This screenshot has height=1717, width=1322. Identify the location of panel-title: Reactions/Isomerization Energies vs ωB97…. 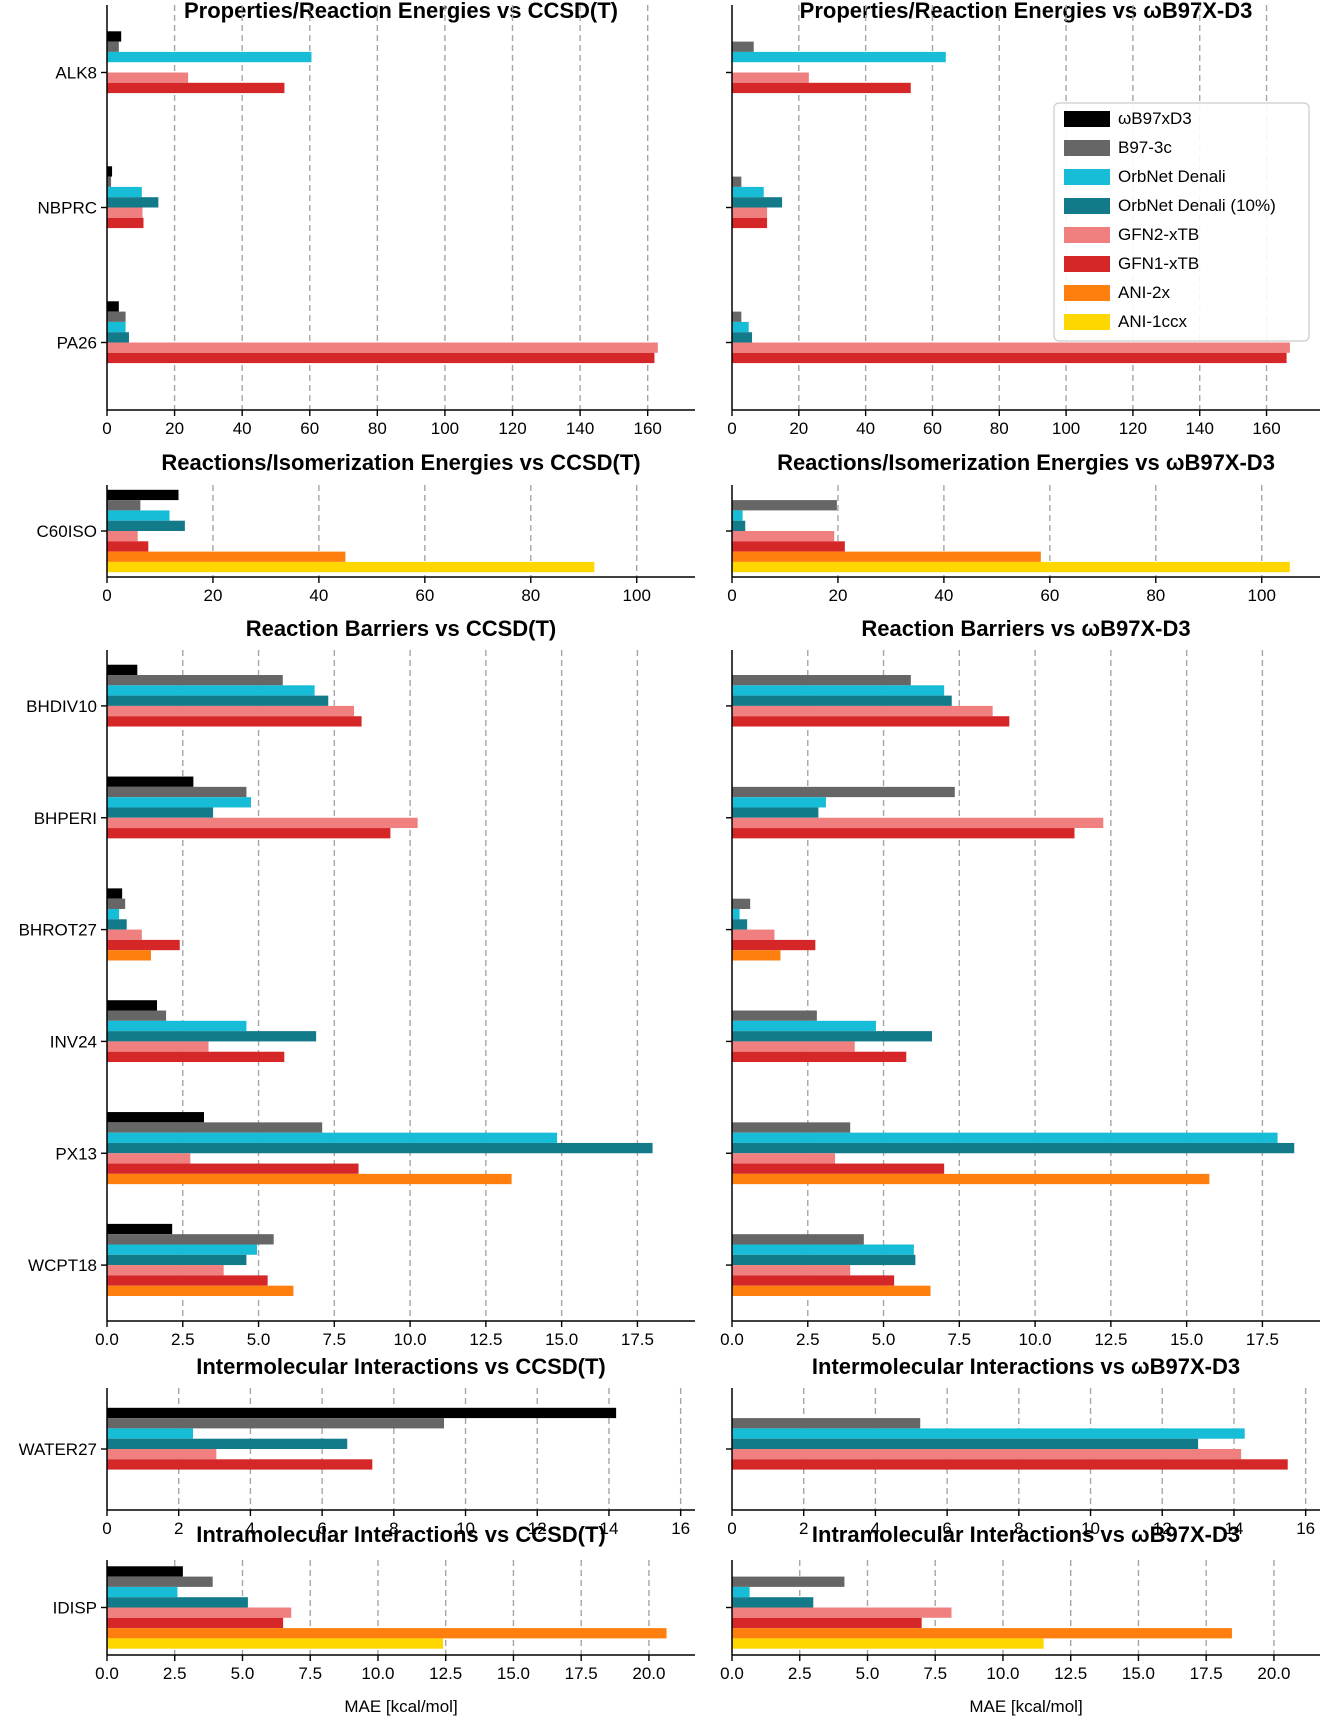
(1026, 462).